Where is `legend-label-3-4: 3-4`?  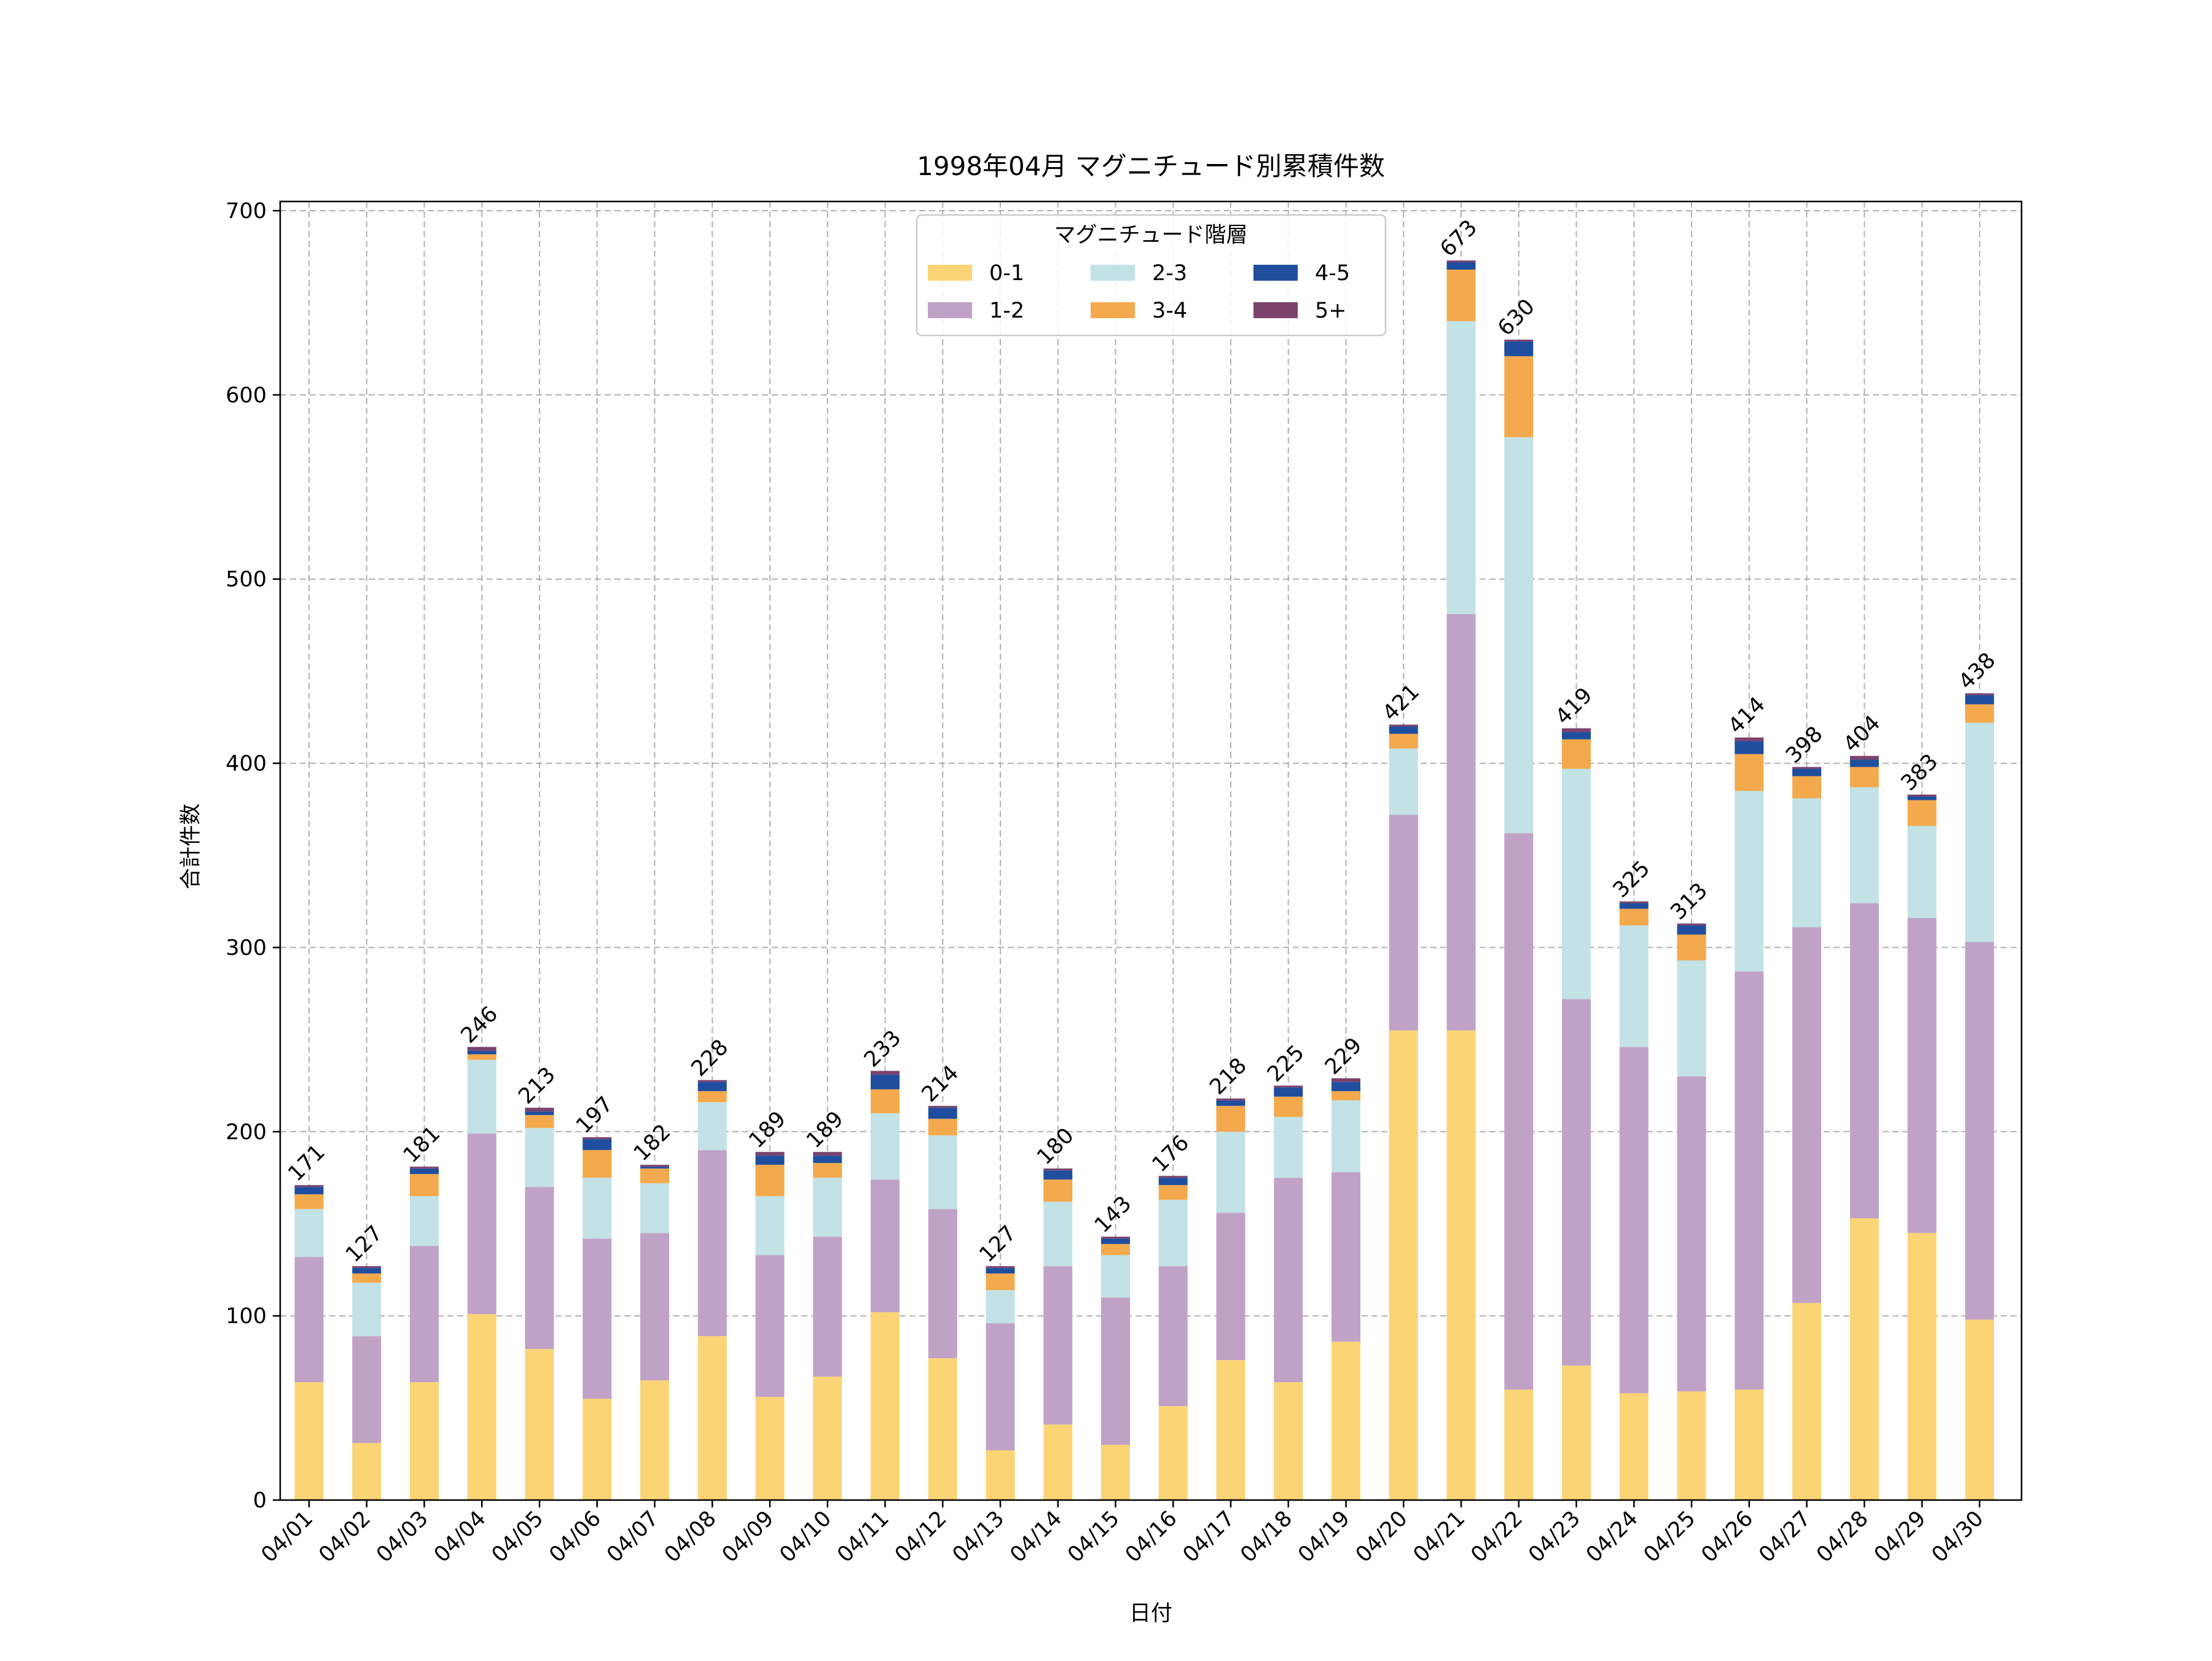
legend-label-3-4: 3-4 is located at coordinates (1169, 311).